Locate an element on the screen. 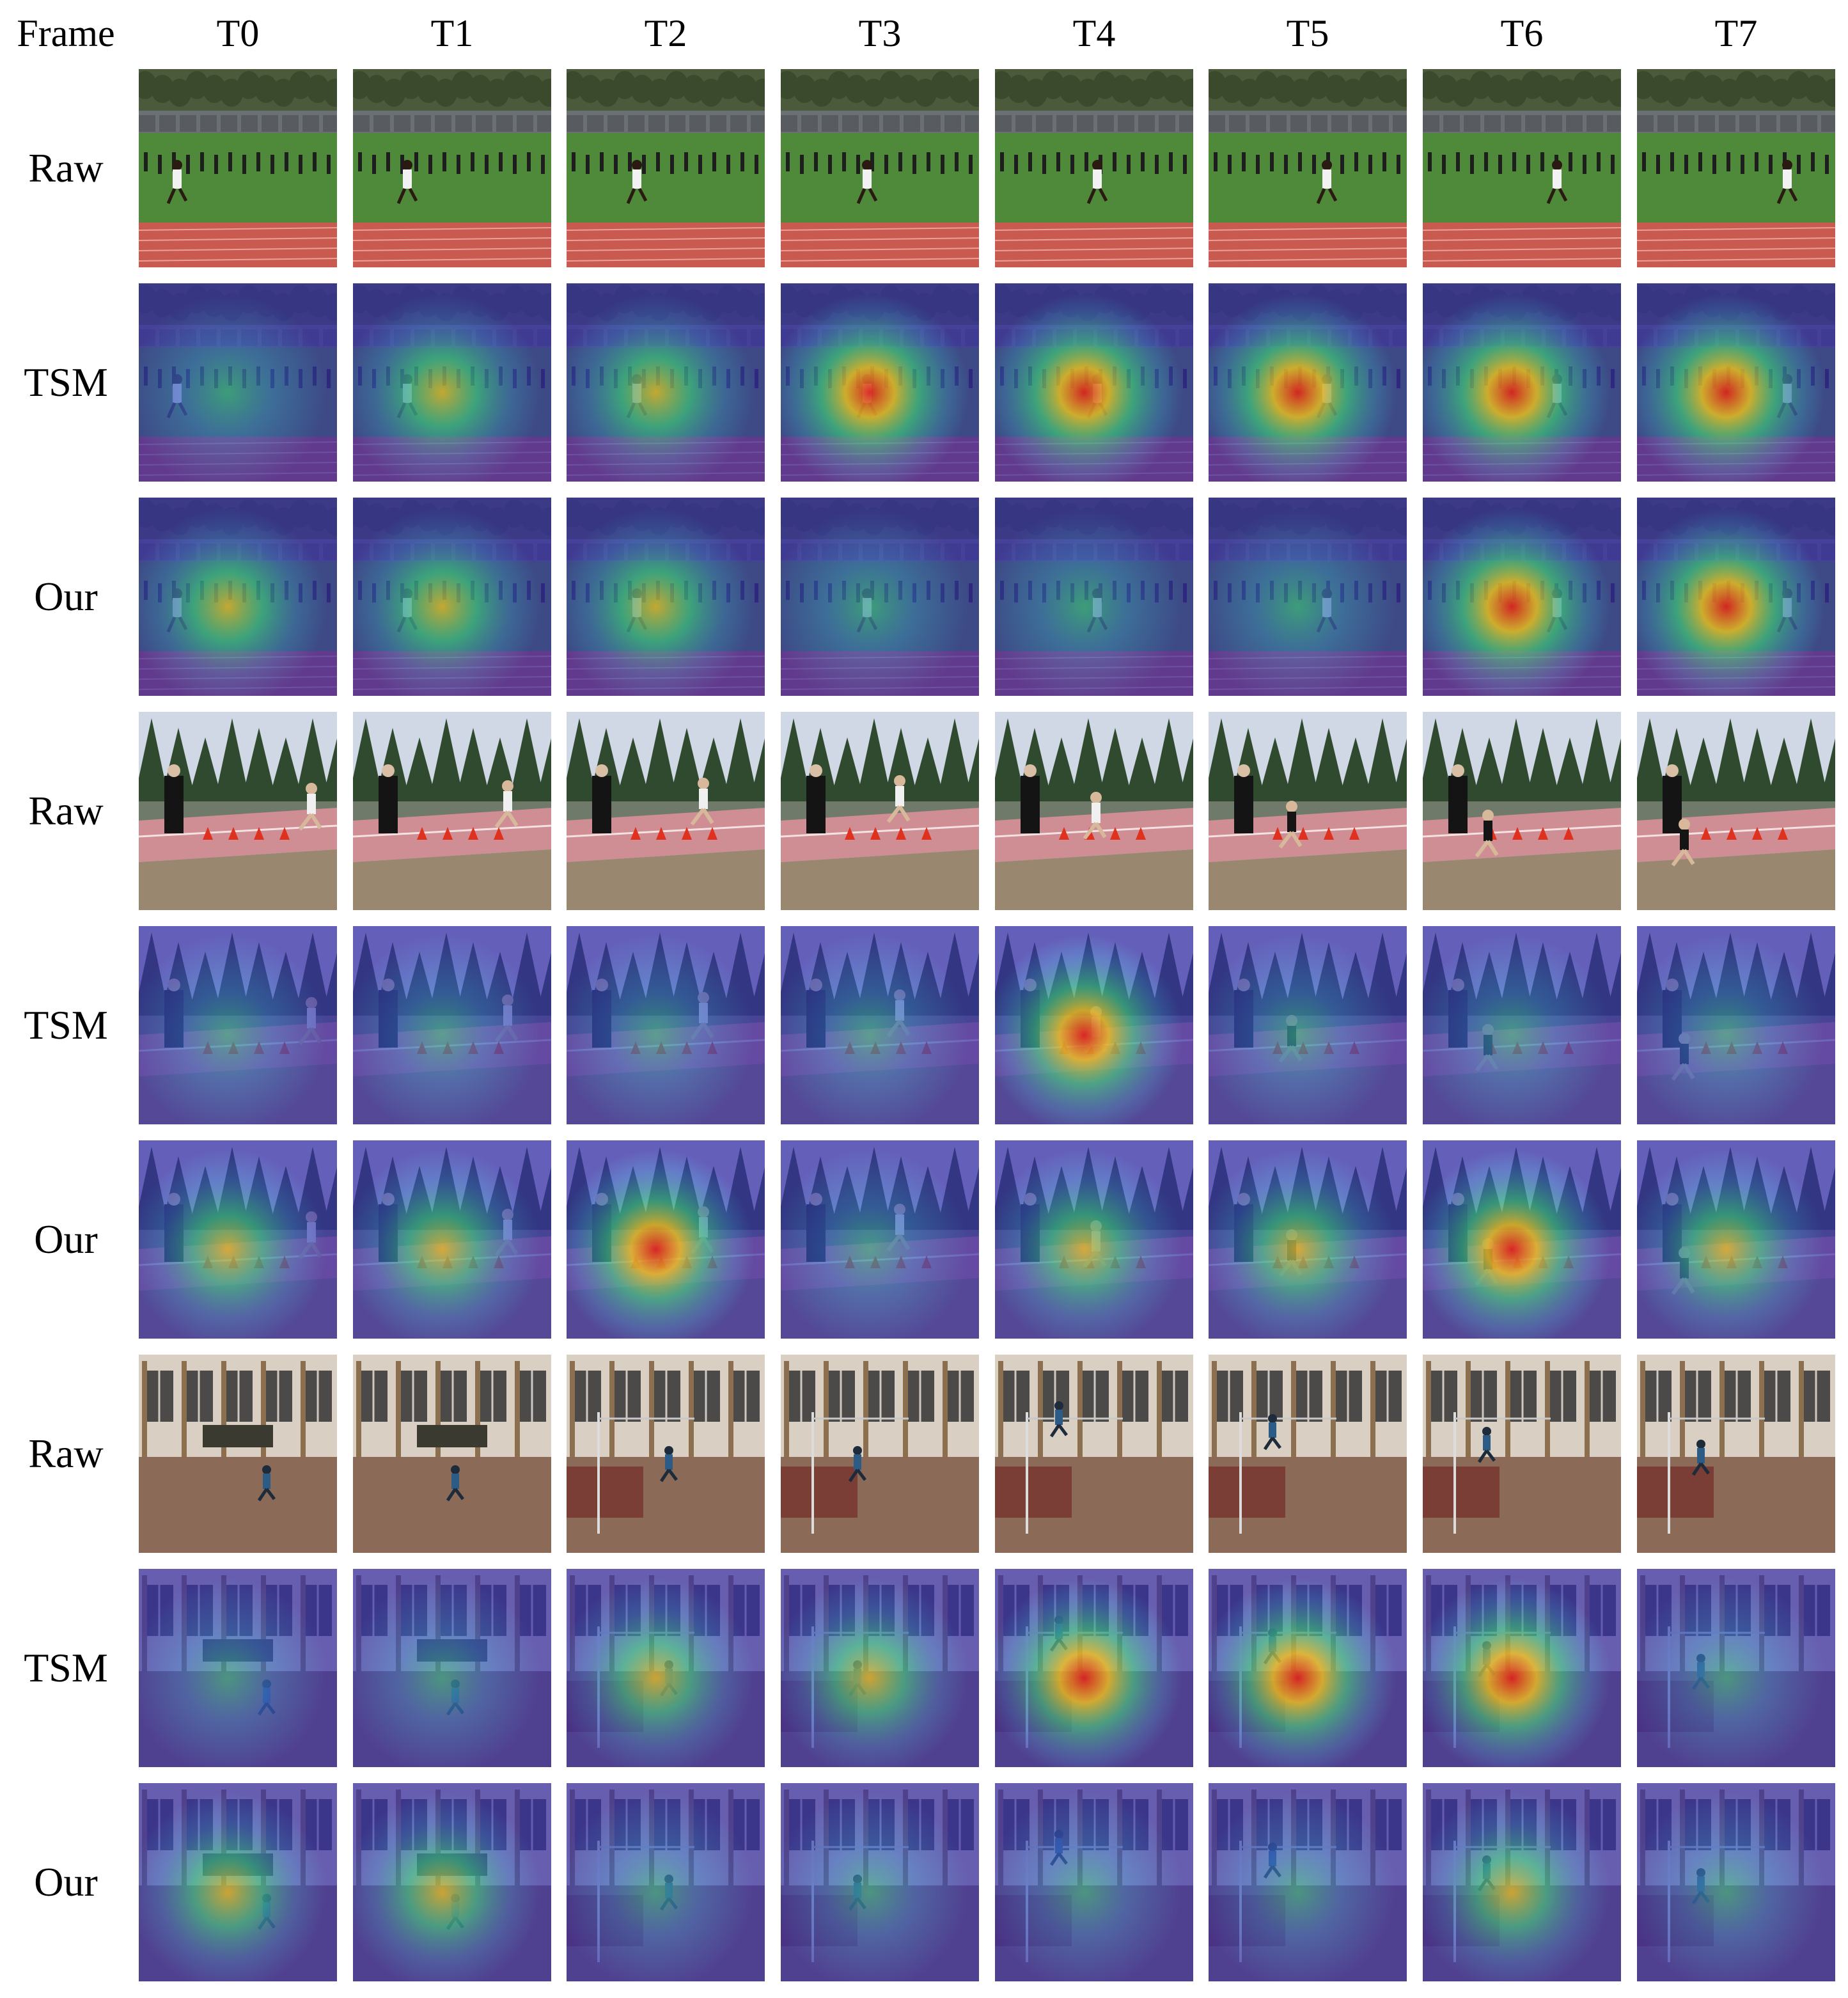  frame-header-t0: T0 is located at coordinates (238, 33).